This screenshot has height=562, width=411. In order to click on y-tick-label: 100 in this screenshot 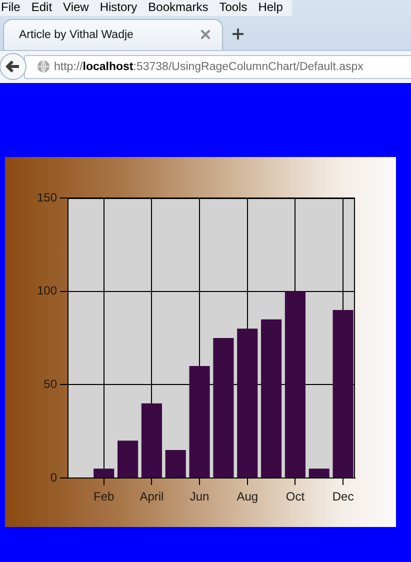, I will do `click(47, 291)`.